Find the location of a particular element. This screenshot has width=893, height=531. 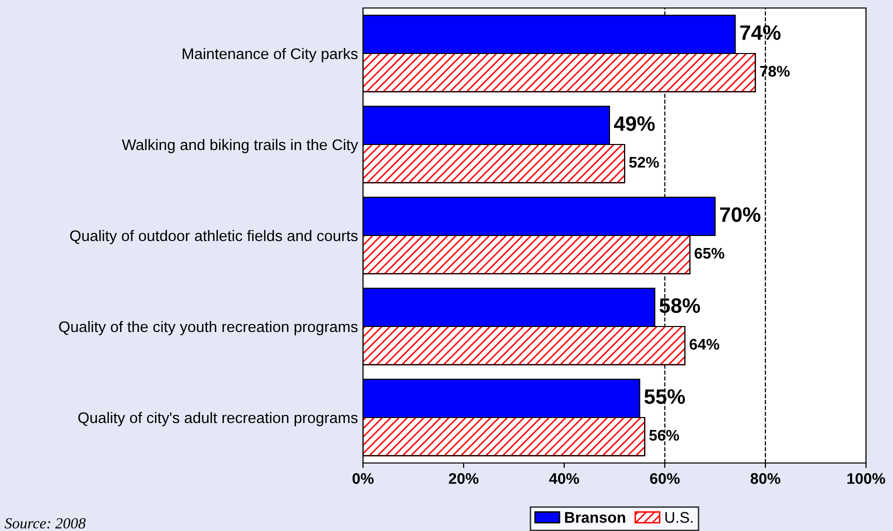

data-label: 74% is located at coordinates (760, 32).